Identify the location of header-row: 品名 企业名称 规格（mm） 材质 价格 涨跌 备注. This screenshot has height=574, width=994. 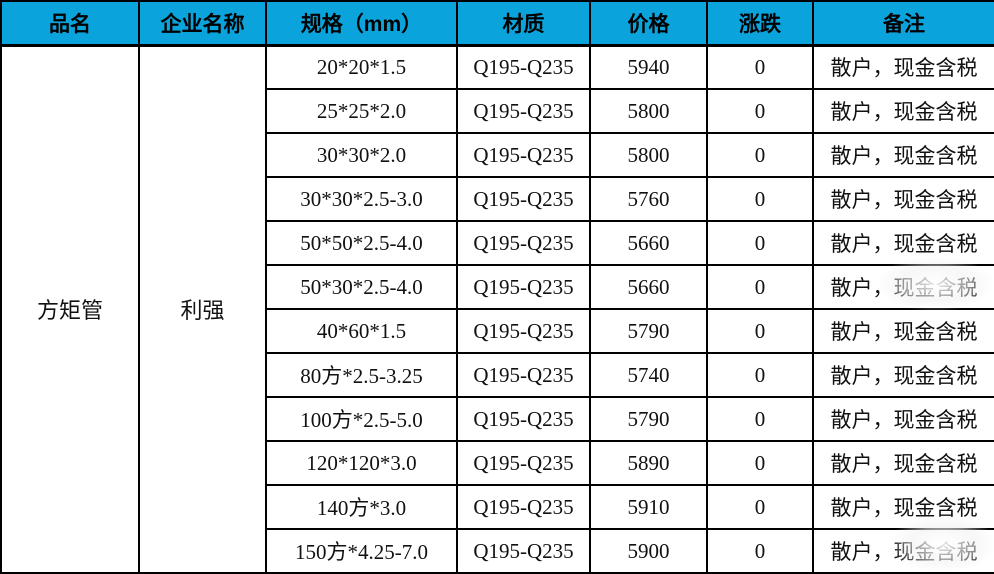
(497, 23).